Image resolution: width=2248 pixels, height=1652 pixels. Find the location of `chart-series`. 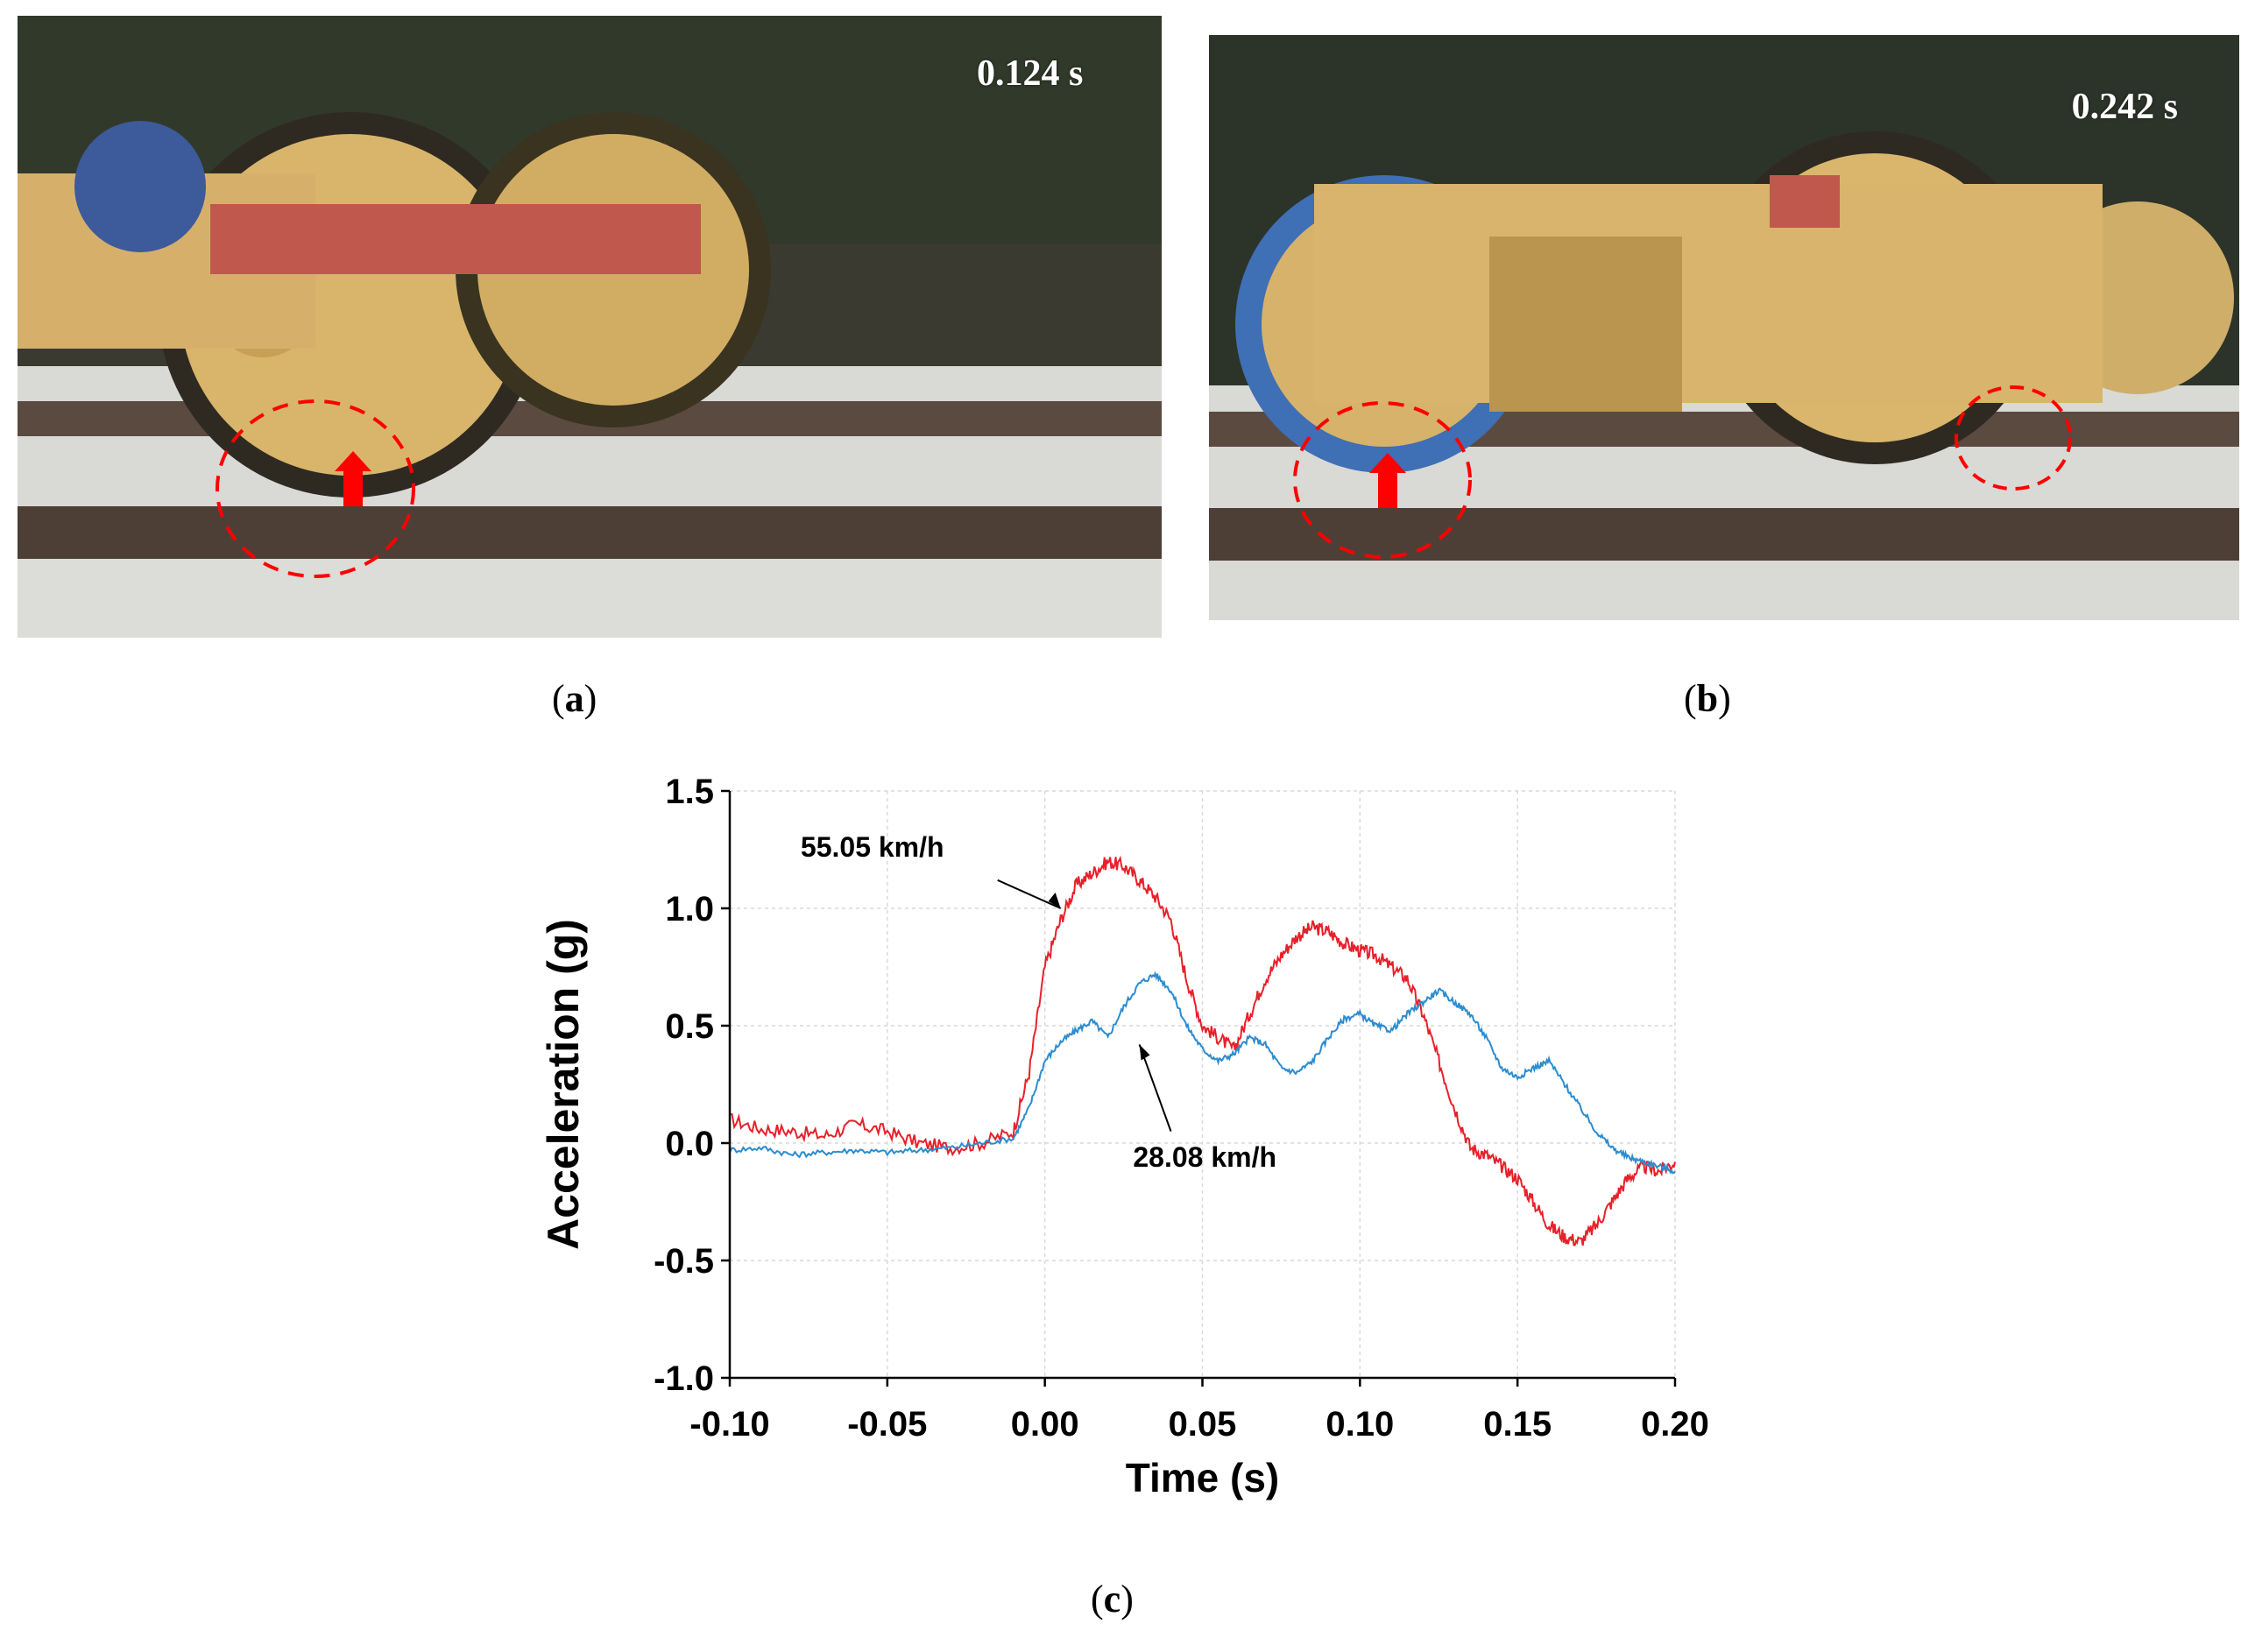

chart-series is located at coordinates (1203, 1050).